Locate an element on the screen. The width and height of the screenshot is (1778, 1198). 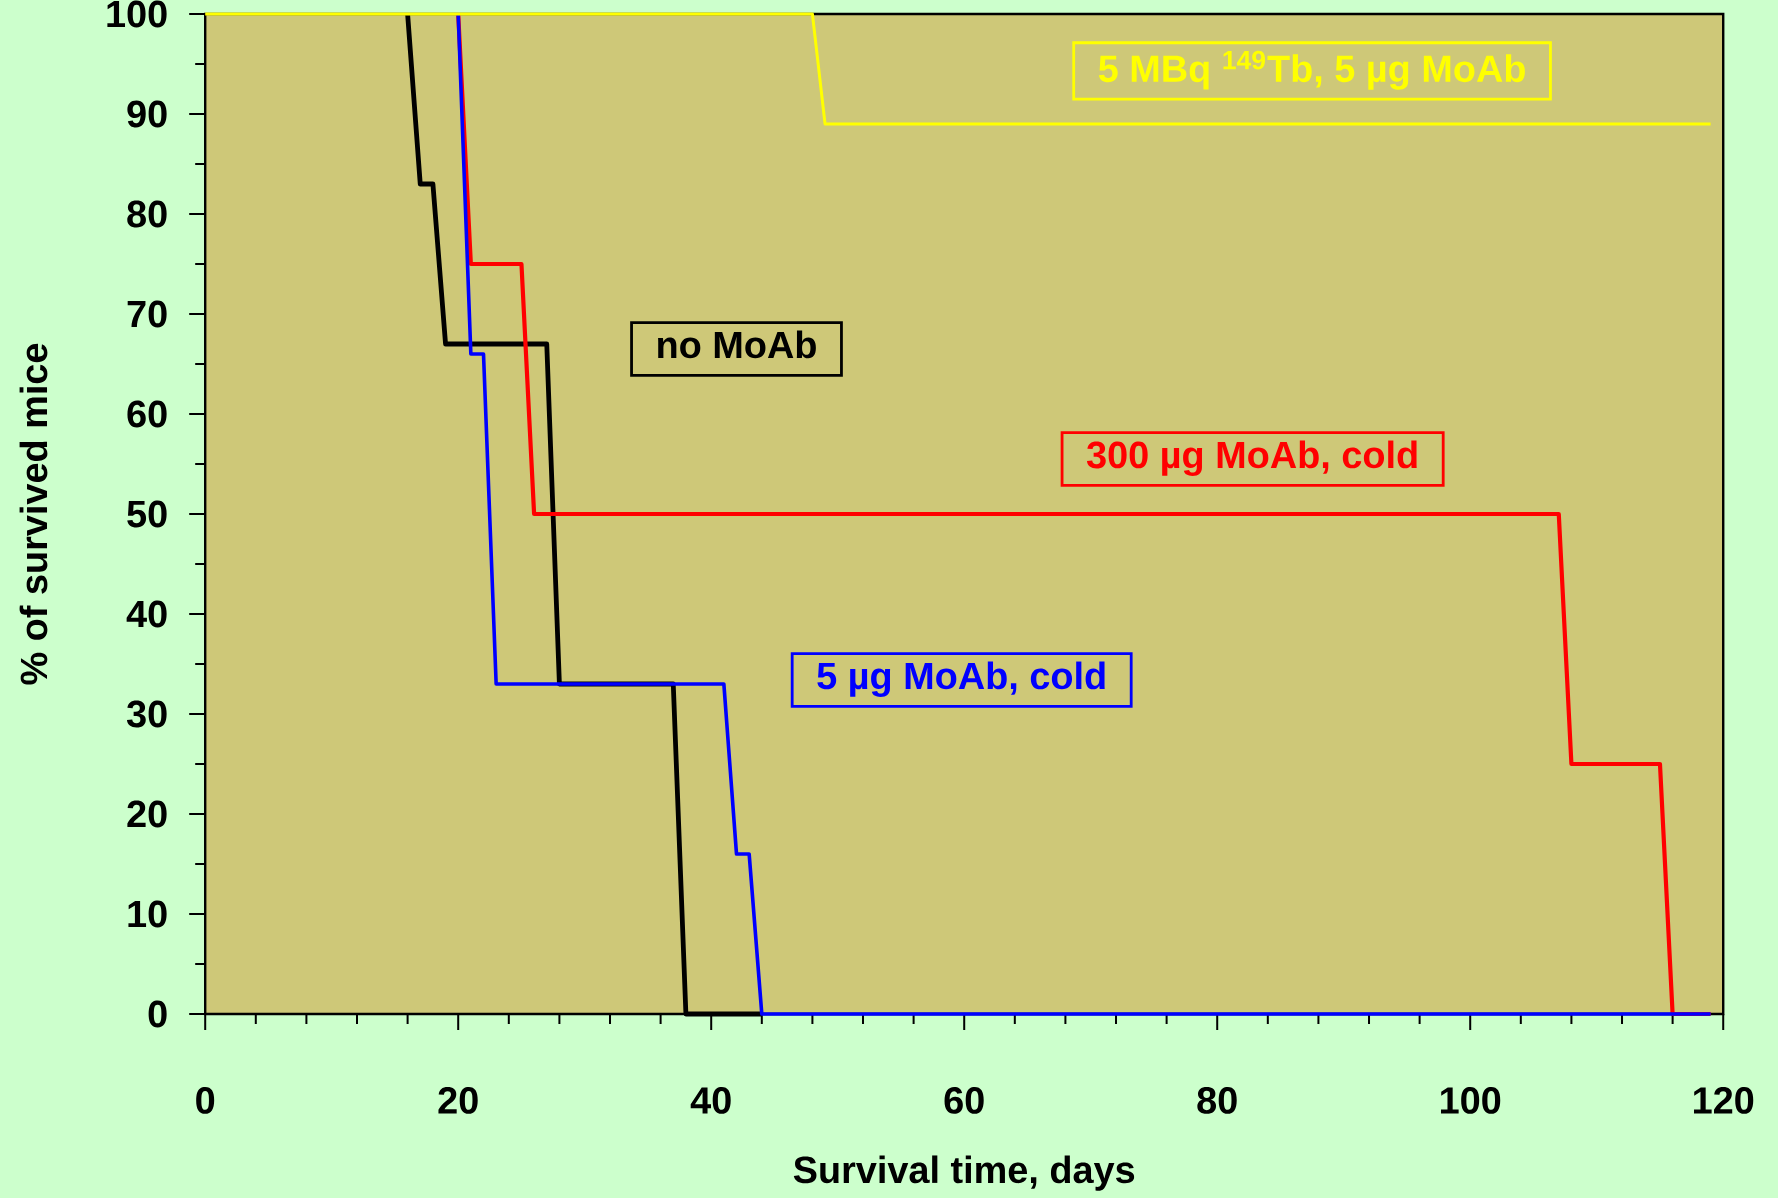
y-tick-label: 70 is located at coordinates (147, 314).